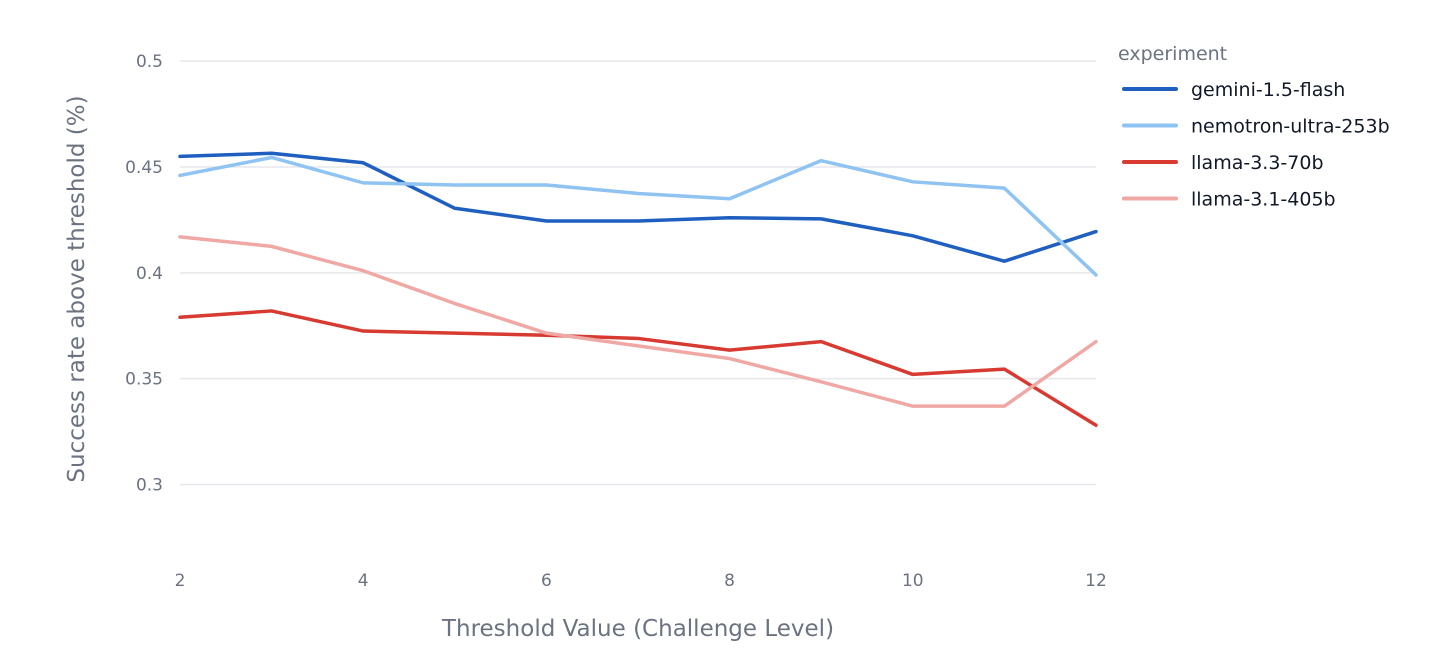  Describe the element at coordinates (180, 581) in the screenshot. I see `x-tick-label: 2` at that location.